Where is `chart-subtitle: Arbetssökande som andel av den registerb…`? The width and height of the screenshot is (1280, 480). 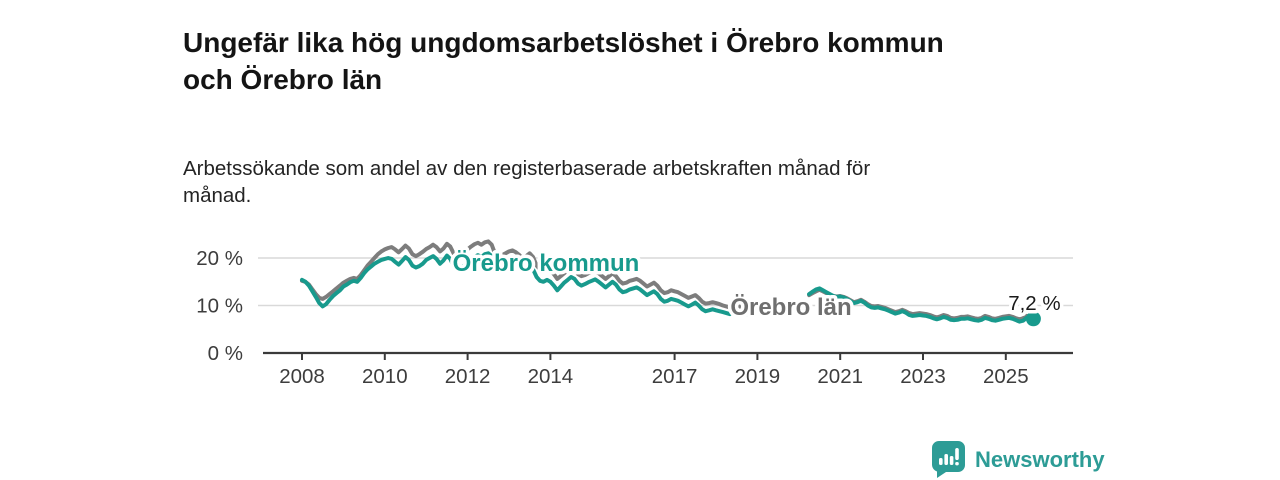
chart-subtitle: Arbetssökande som andel av den registerb… is located at coordinates (633, 182).